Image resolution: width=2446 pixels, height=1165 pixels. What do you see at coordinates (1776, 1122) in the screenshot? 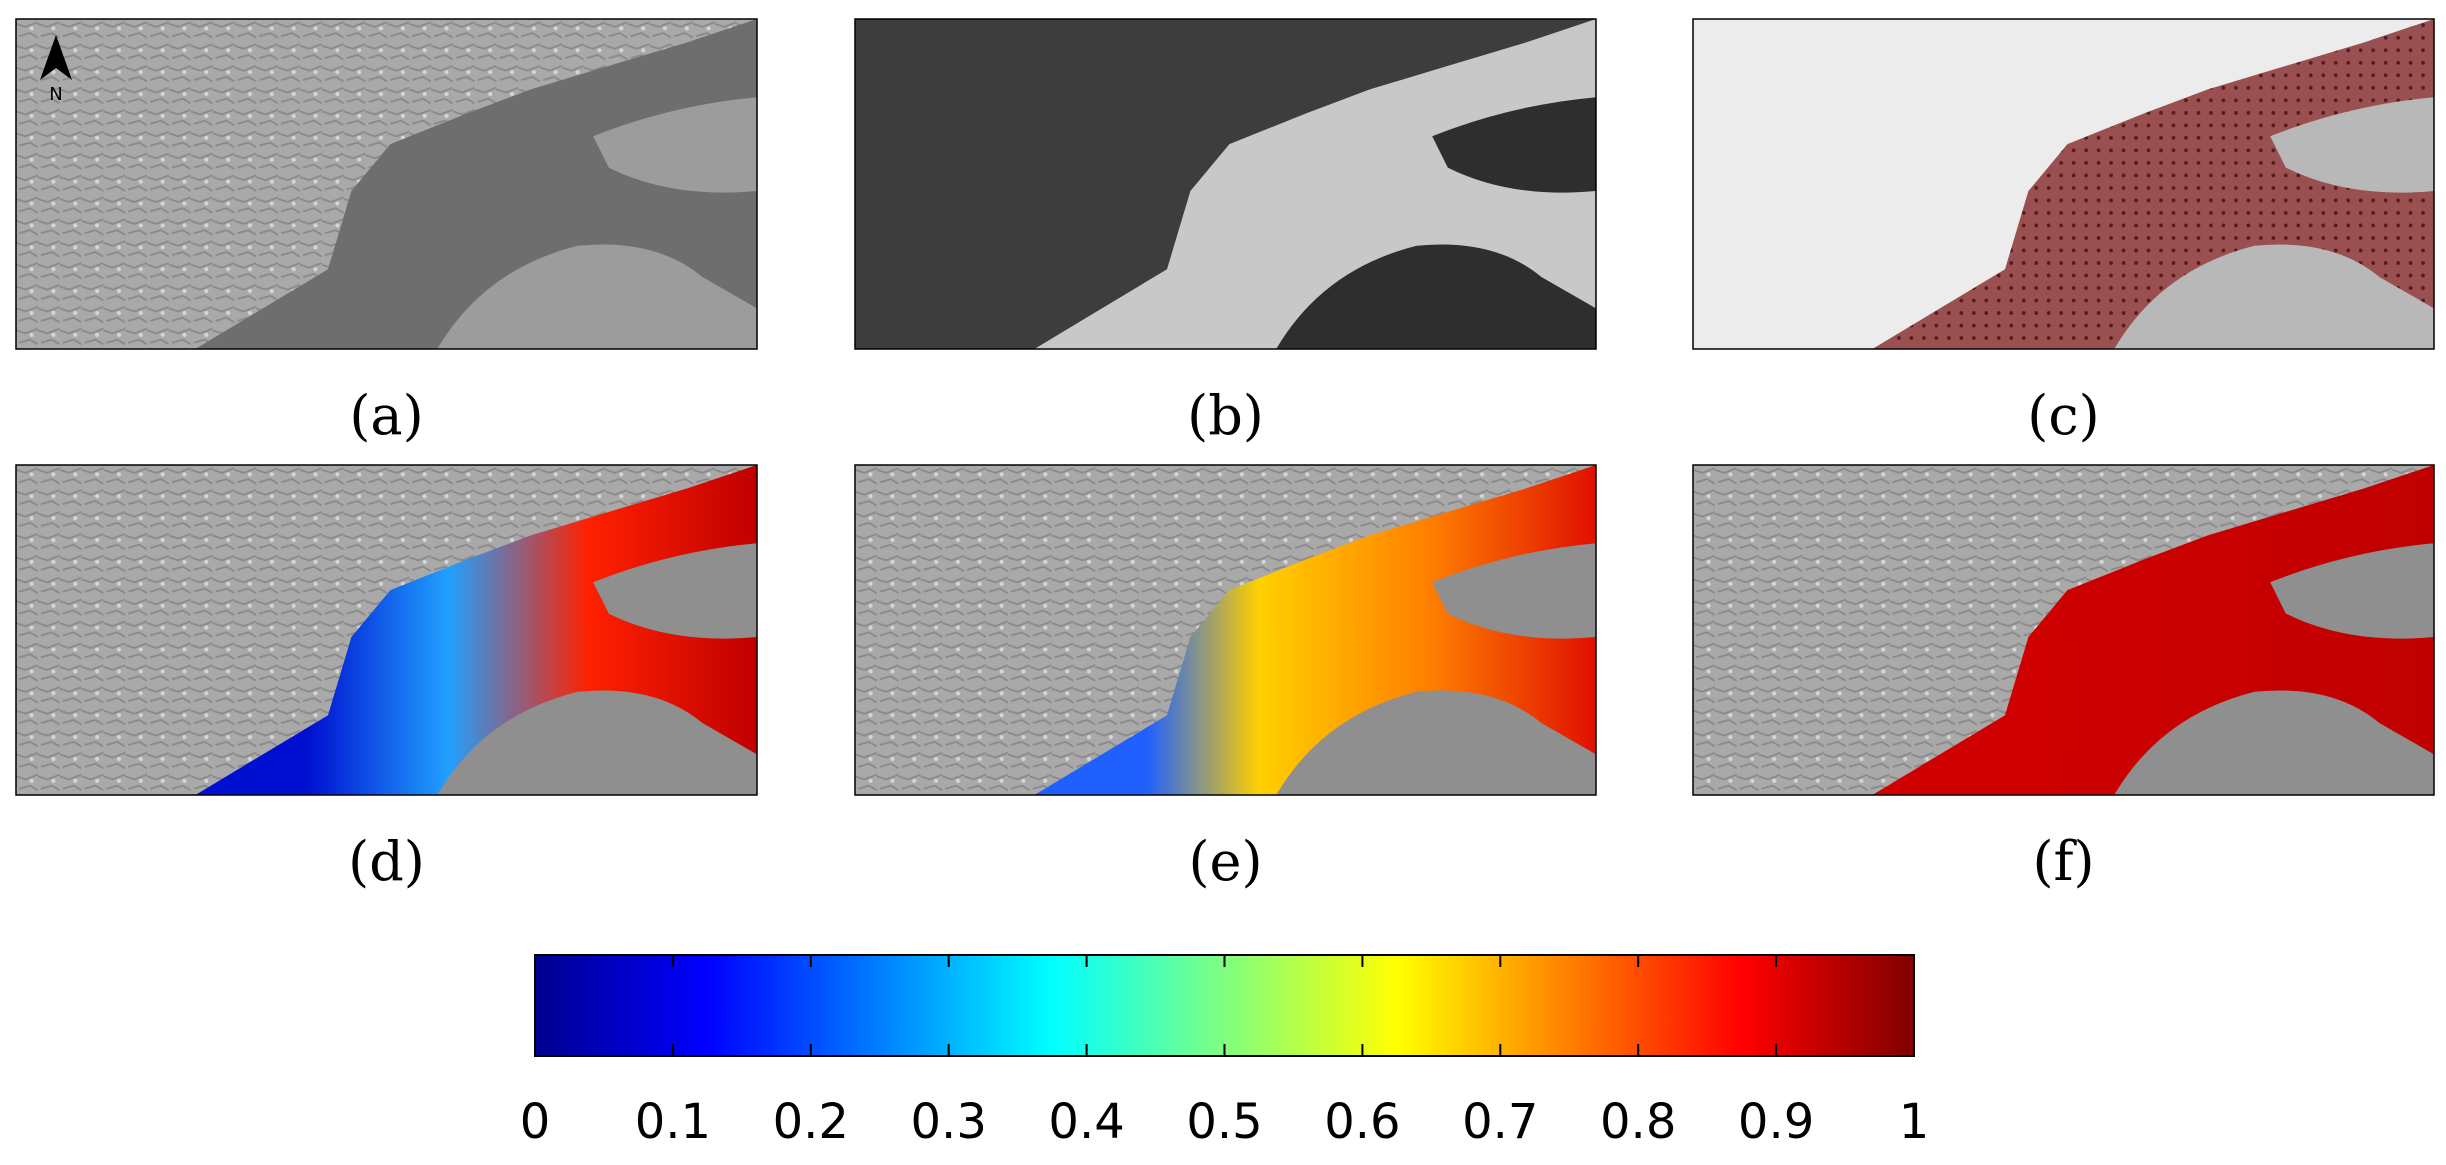
I see `tick-label: 0.9` at bounding box center [1776, 1122].